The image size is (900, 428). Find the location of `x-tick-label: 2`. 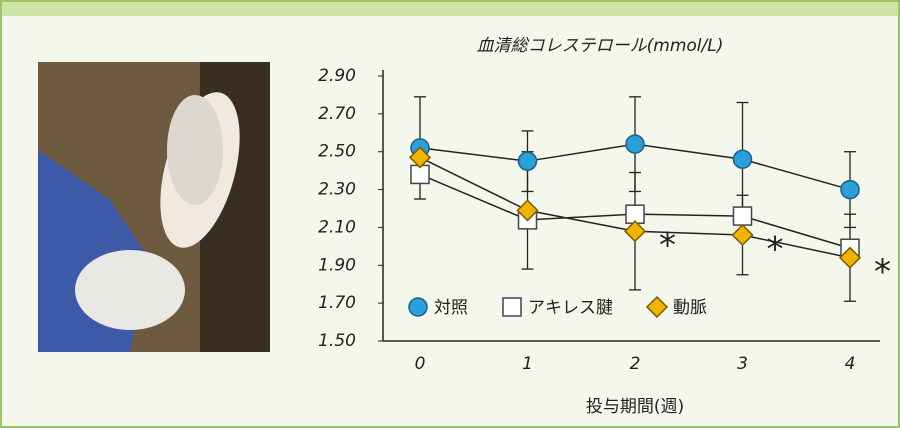

x-tick-label: 2 is located at coordinates (635, 364).